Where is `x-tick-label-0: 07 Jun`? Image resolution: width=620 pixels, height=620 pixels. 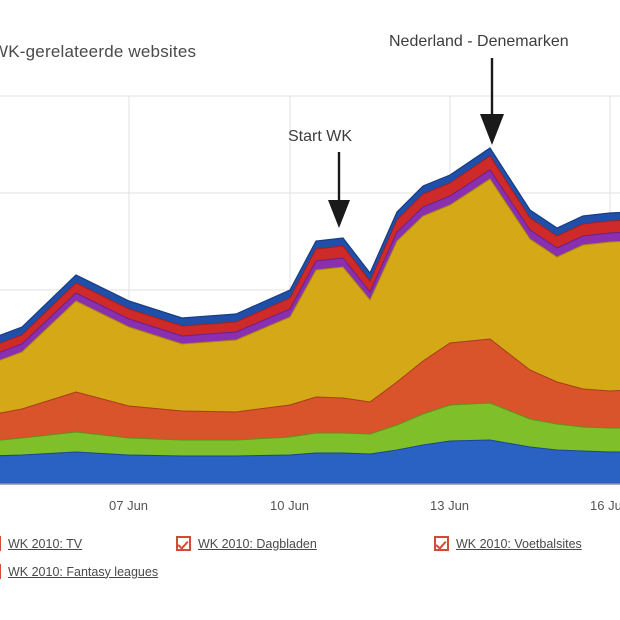
x-tick-label-0: 07 Jun is located at coordinates (129, 505).